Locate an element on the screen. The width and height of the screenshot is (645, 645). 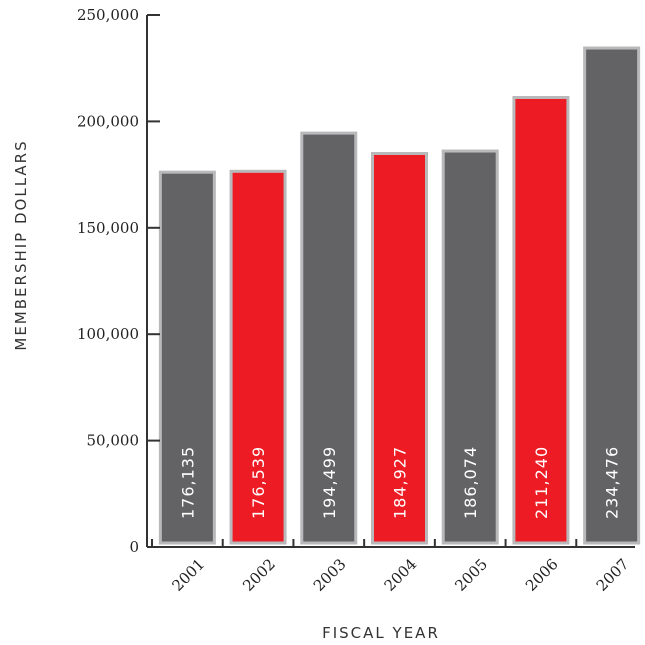
y-tick-label: 0 is located at coordinates (134, 547).